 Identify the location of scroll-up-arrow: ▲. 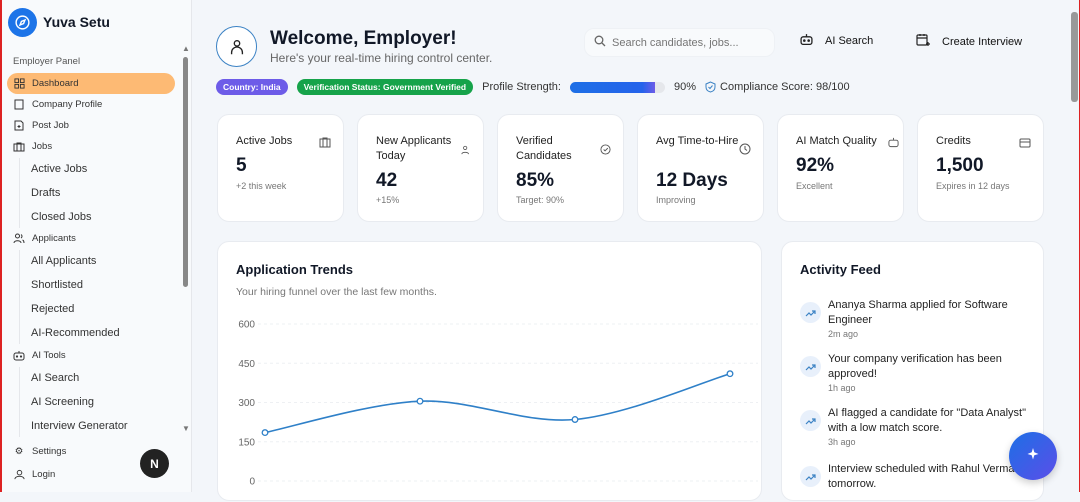
(186, 48).